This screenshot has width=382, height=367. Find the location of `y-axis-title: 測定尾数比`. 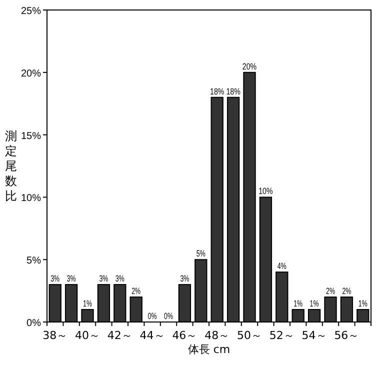

y-axis-title: 測定尾数比 is located at coordinates (11, 166).